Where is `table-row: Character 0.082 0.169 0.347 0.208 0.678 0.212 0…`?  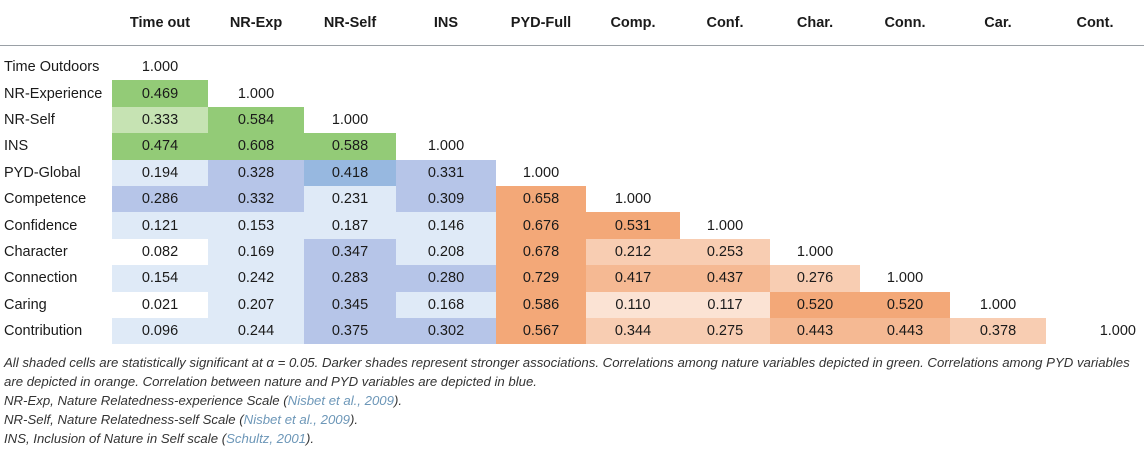
table-row: Character 0.082 0.169 0.347 0.208 0.678 0.212 0… is located at coordinates (572, 252).